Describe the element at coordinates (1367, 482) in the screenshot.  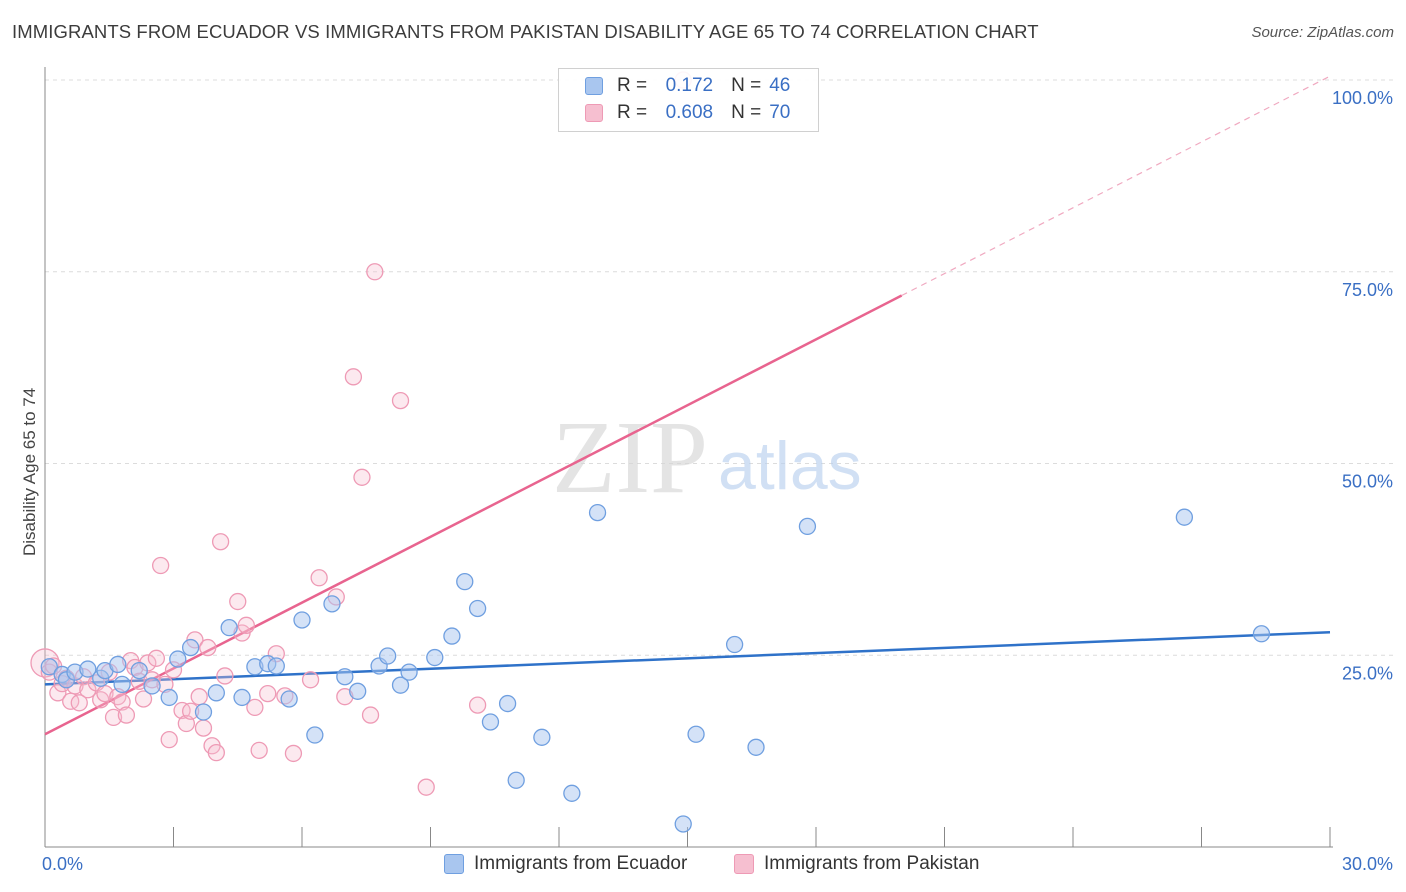
I see `y-tick-label: 50.0%` at that location.